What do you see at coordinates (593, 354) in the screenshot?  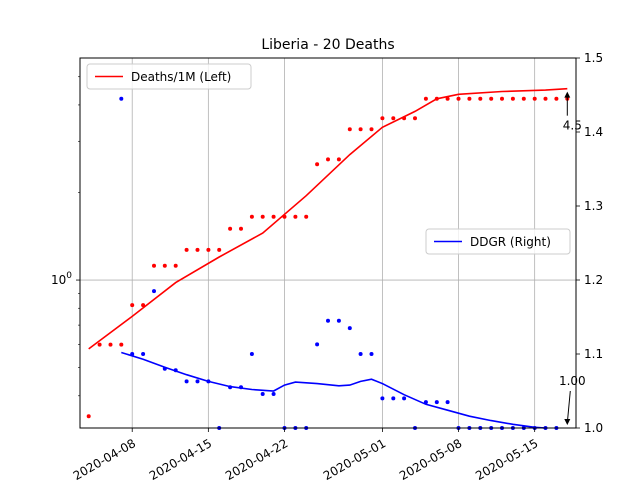 I see `y-right-tick-label: 1.1` at bounding box center [593, 354].